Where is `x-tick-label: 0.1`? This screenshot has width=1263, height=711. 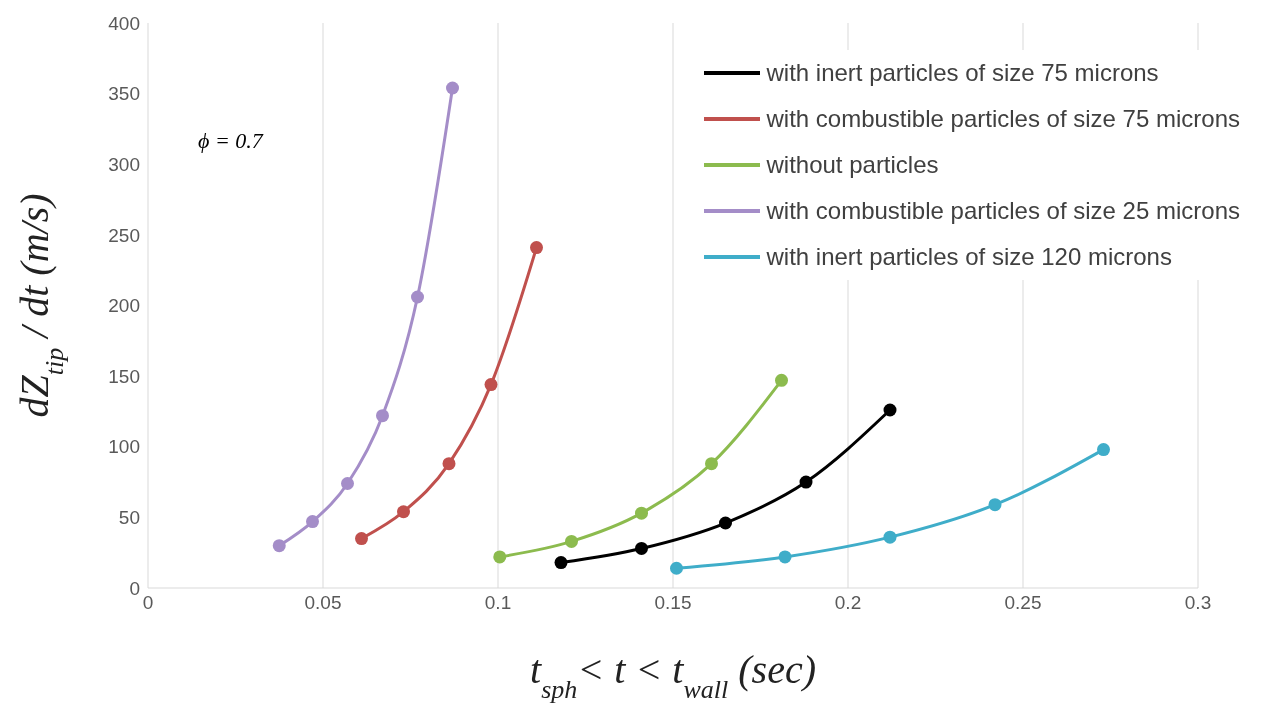
x-tick-label: 0.1 is located at coordinates (498, 603).